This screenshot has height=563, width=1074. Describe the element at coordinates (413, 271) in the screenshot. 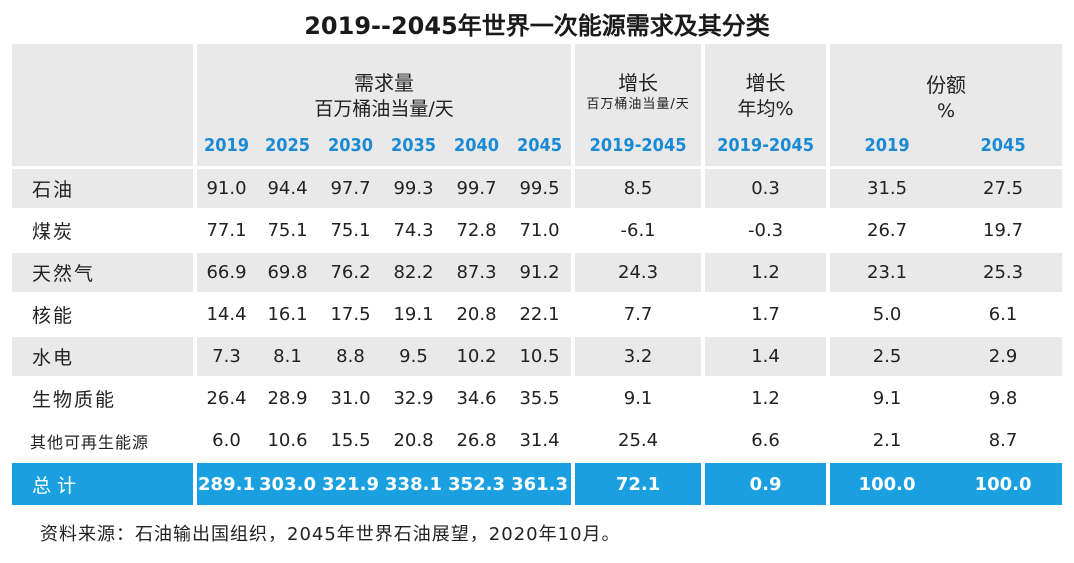

I see `table-cell: 82.2` at that location.